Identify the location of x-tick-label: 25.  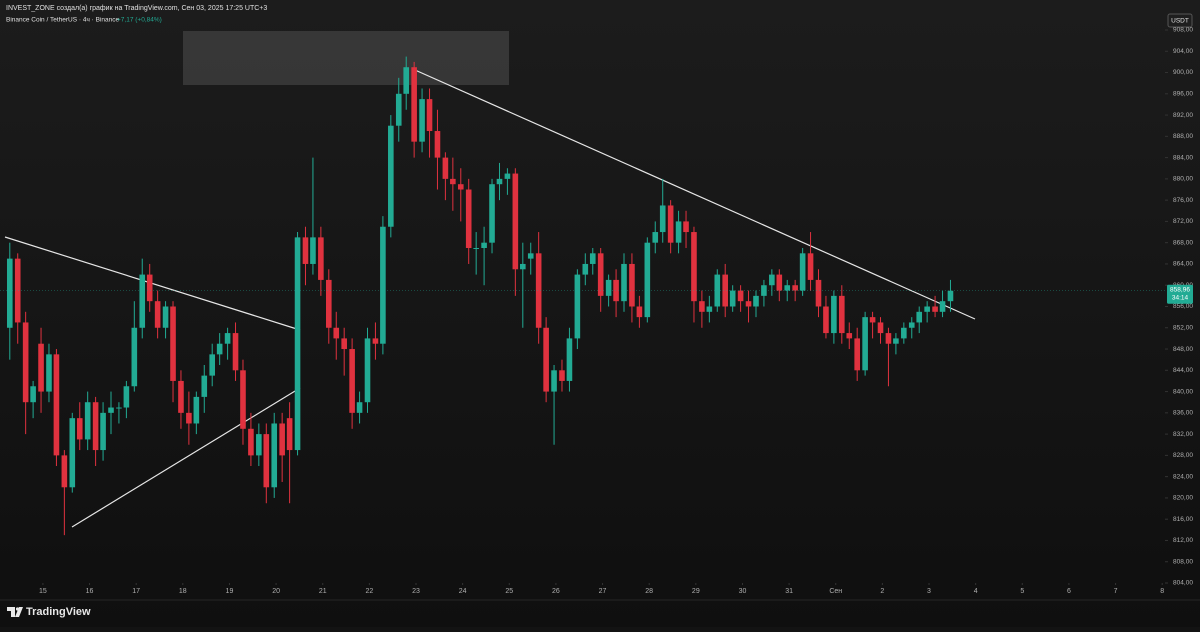
(509, 591).